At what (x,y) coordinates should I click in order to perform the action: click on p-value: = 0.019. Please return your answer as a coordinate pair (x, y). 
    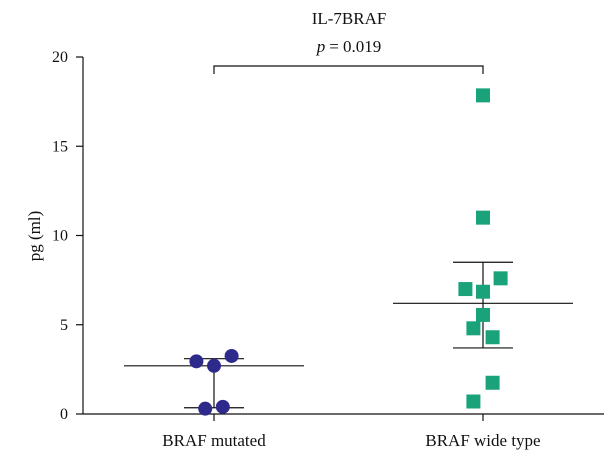
    Looking at the image, I should click on (355, 46).